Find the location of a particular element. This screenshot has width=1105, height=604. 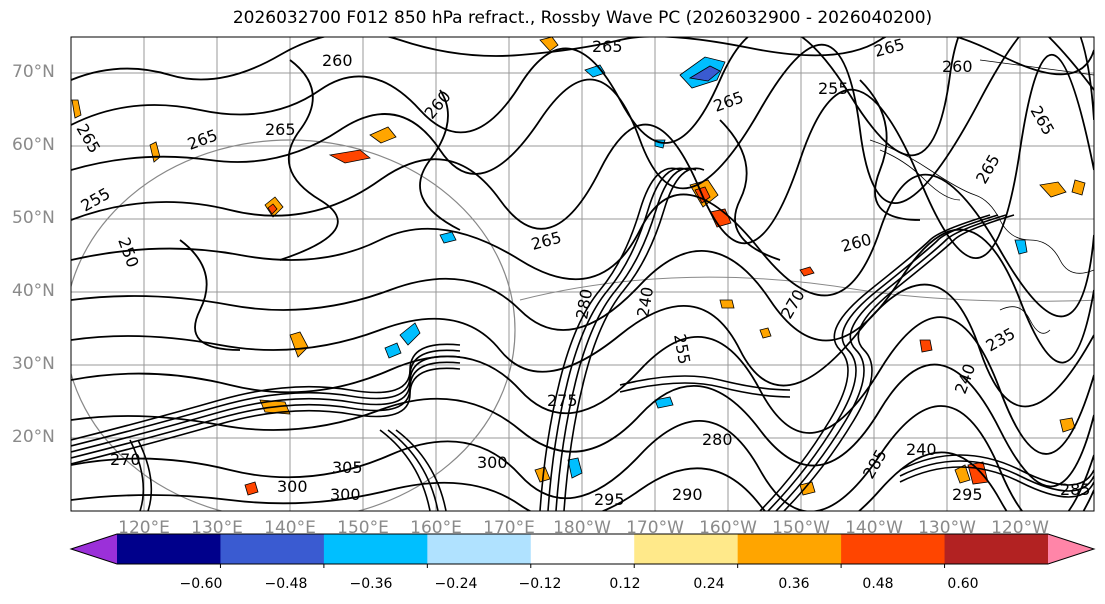

coastlines is located at coordinates (981, 196).